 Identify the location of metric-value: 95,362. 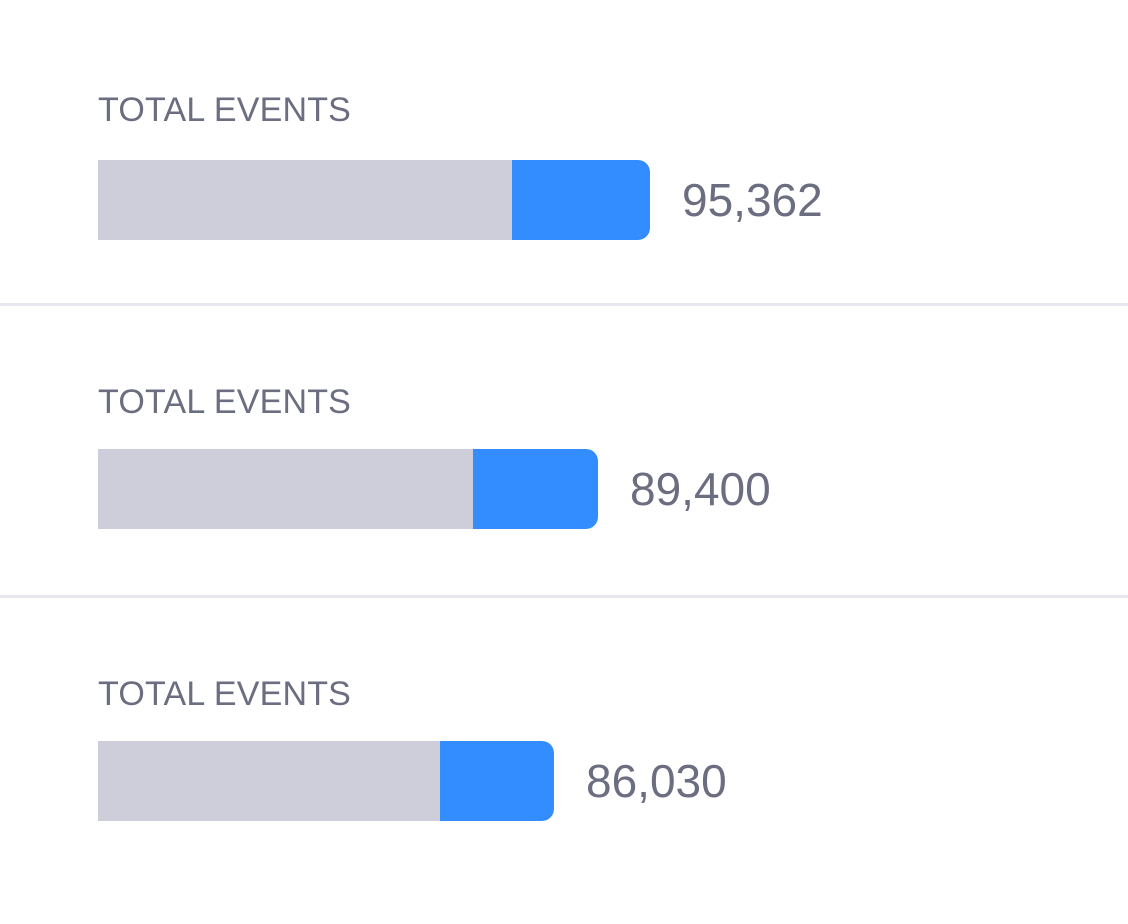
(752, 200).